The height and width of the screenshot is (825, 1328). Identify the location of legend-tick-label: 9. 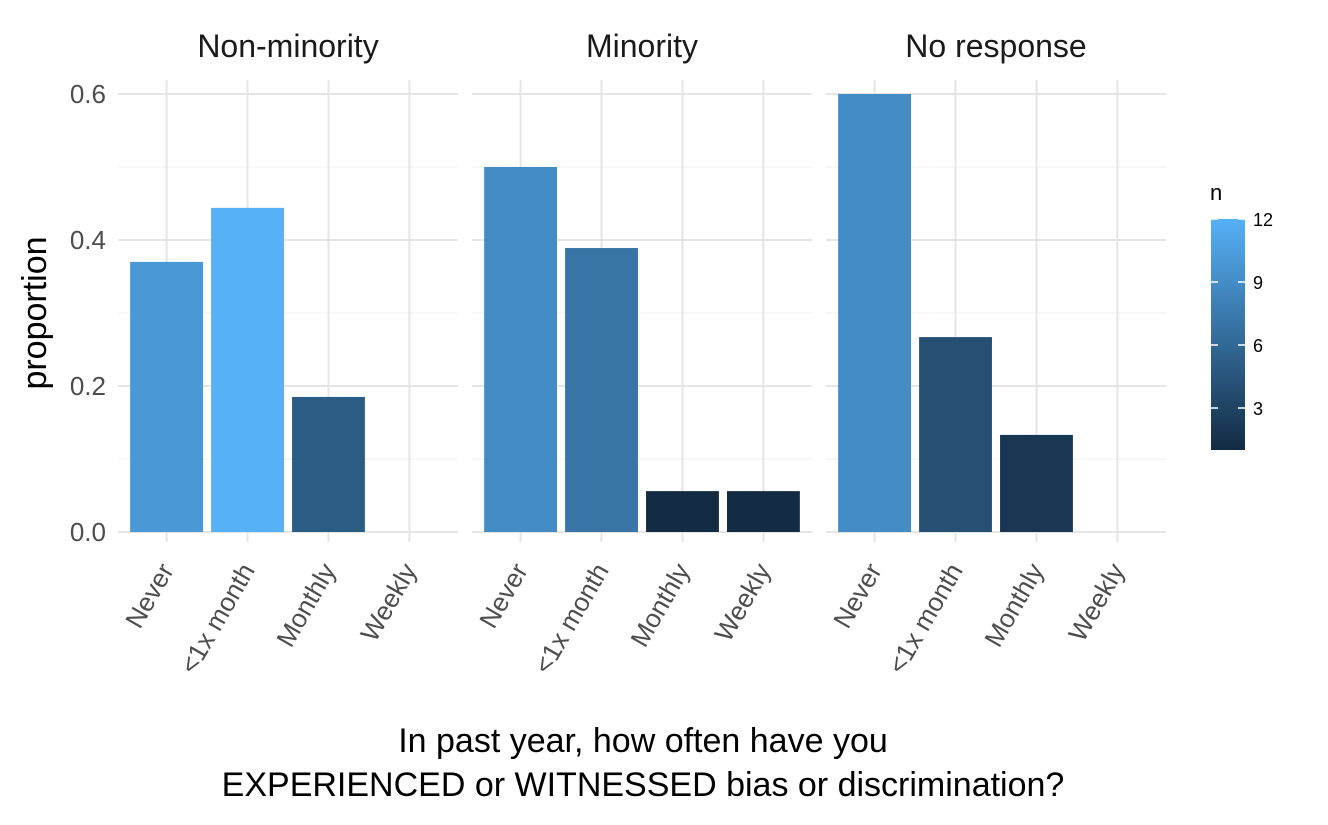
(1258, 283).